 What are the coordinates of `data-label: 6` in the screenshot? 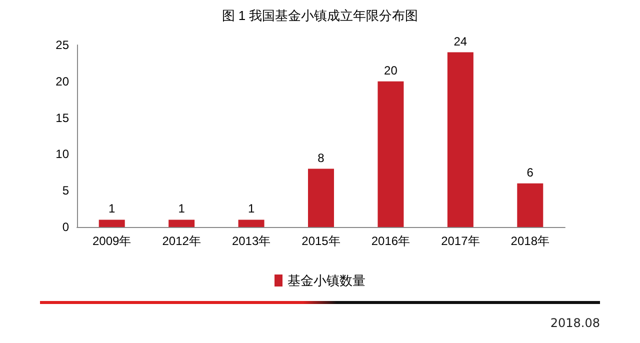 It's located at (530, 172).